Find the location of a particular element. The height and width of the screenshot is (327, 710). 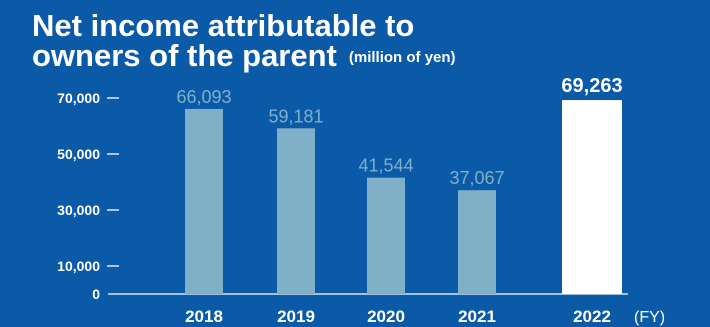

x-axis-label: (FY) is located at coordinates (649, 317).